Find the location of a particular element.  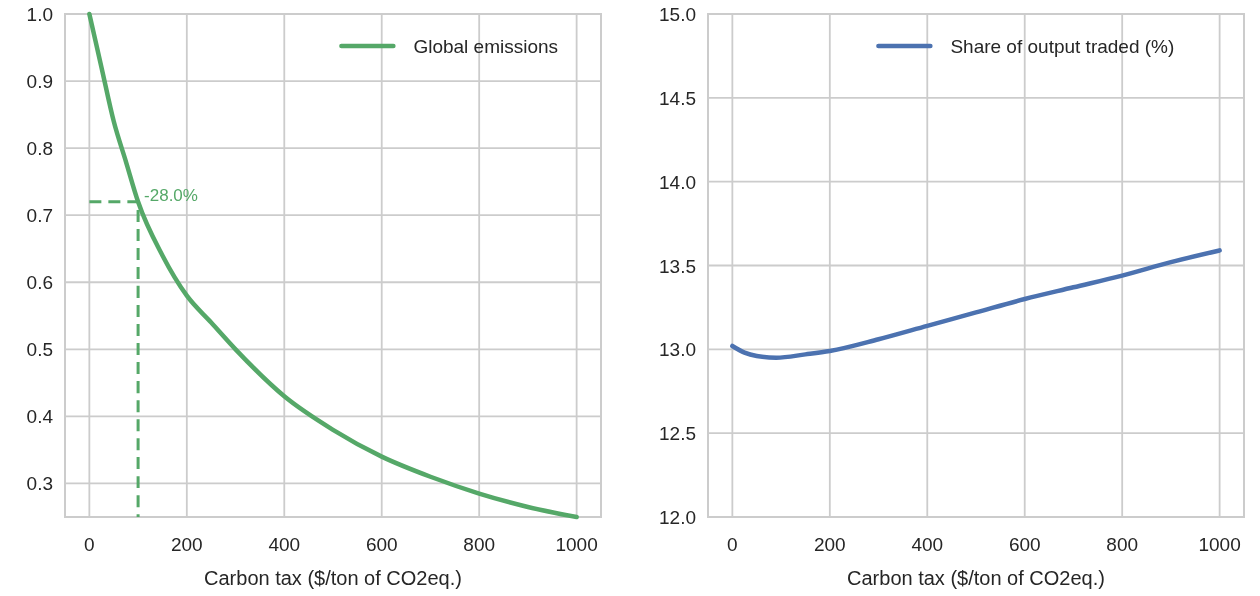

y-tick-label: 1.0 is located at coordinates (39, 14).